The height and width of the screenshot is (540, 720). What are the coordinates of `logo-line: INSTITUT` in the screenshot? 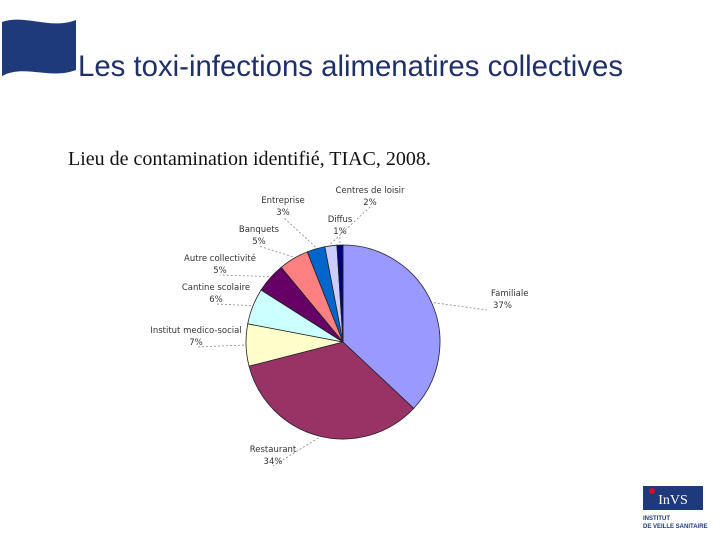 It's located at (656, 519).